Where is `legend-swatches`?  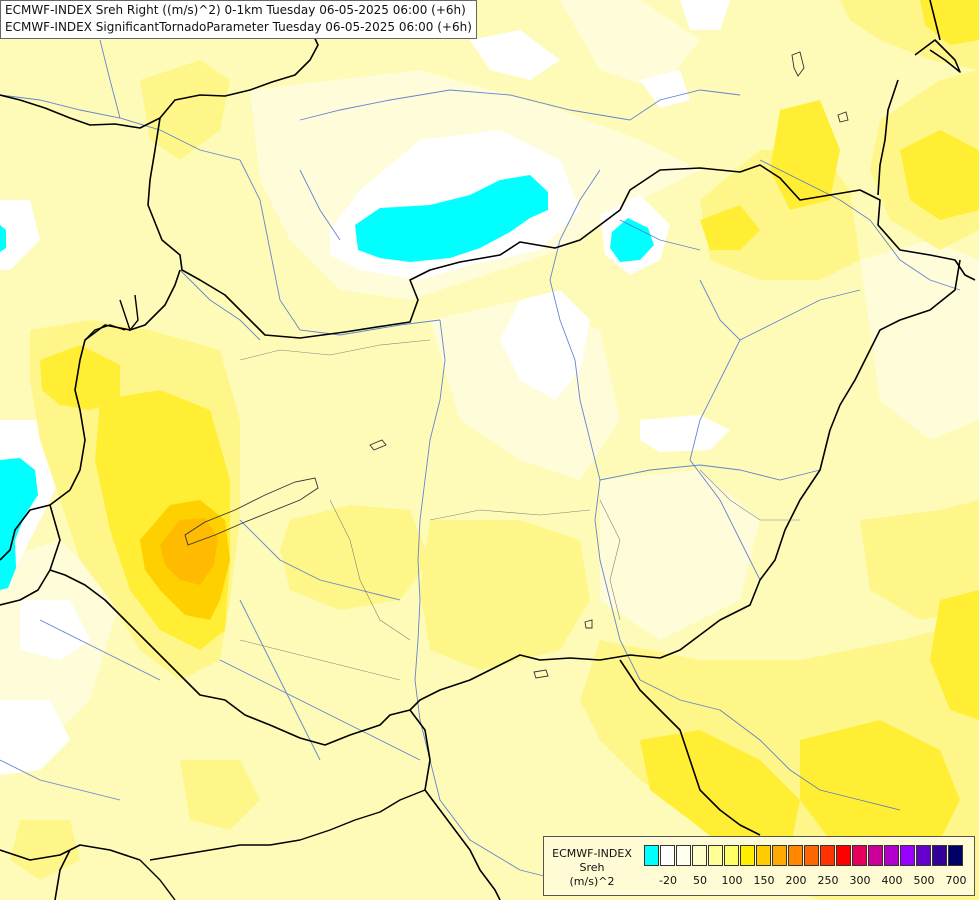
legend-swatches is located at coordinates (804, 855).